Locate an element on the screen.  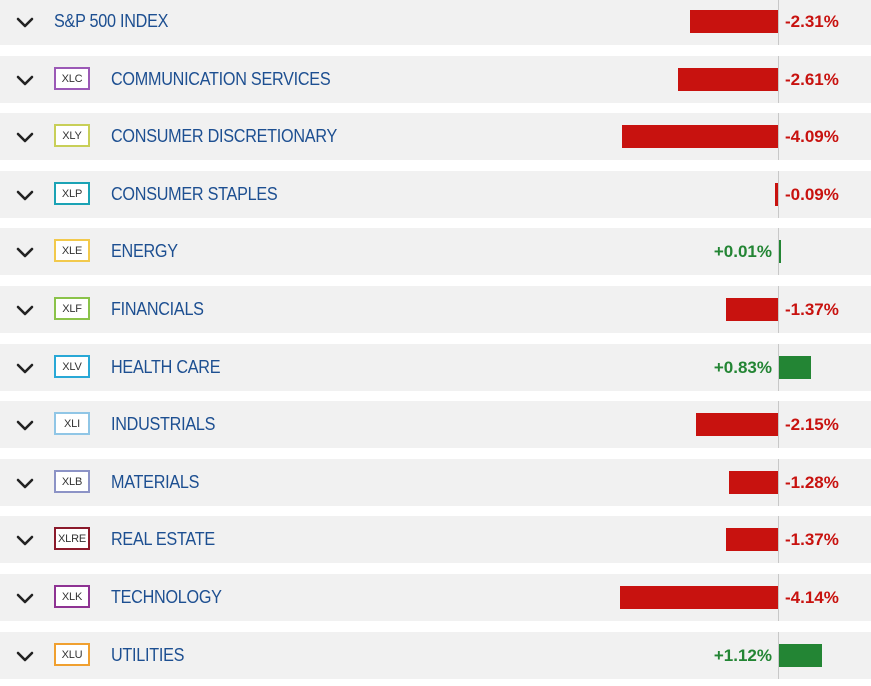
sector-name: ENERGY is located at coordinates (144, 251).